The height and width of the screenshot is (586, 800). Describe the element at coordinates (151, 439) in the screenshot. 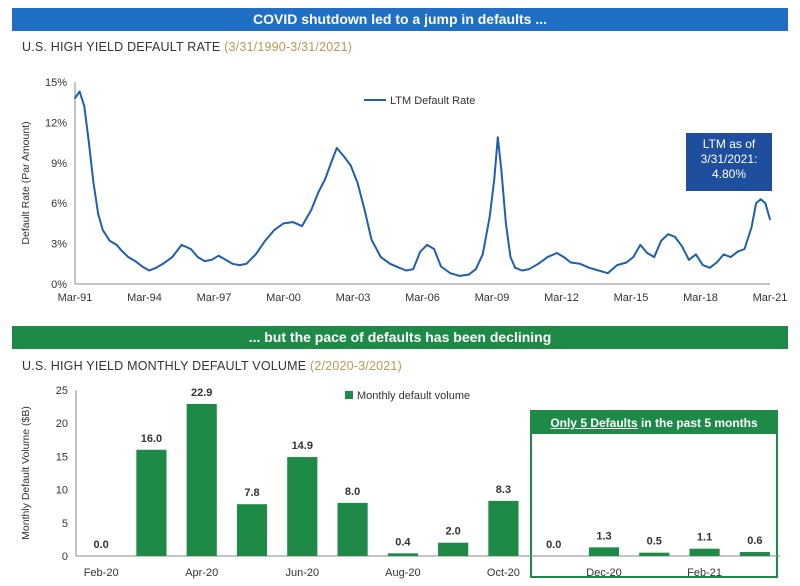

I see `bar-value-label: 16.0` at that location.